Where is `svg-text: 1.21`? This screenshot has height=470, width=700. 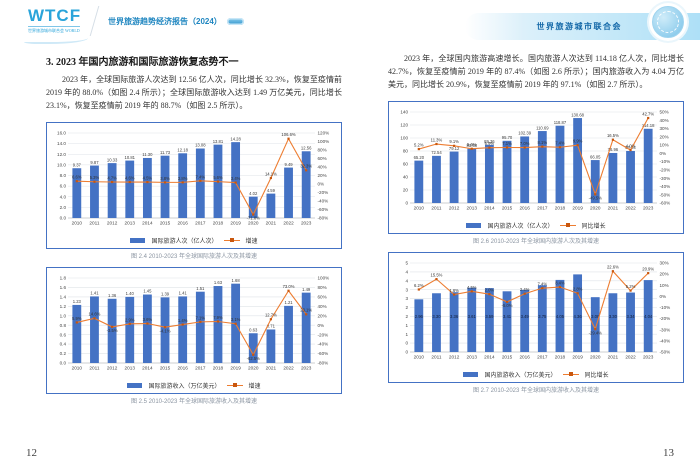
svg-text: 1.21 is located at coordinates (288, 302).